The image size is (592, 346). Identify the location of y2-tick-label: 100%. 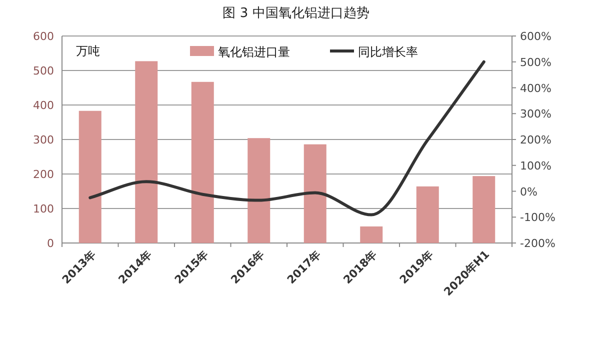
(536, 165).